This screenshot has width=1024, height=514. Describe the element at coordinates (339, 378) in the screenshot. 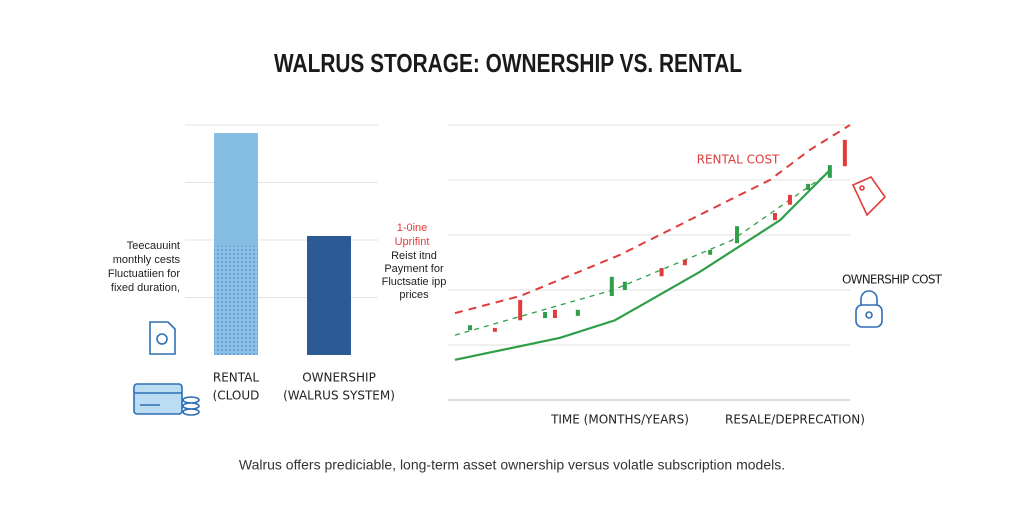

I see `x-tick-label: OWNERSHIP` at that location.